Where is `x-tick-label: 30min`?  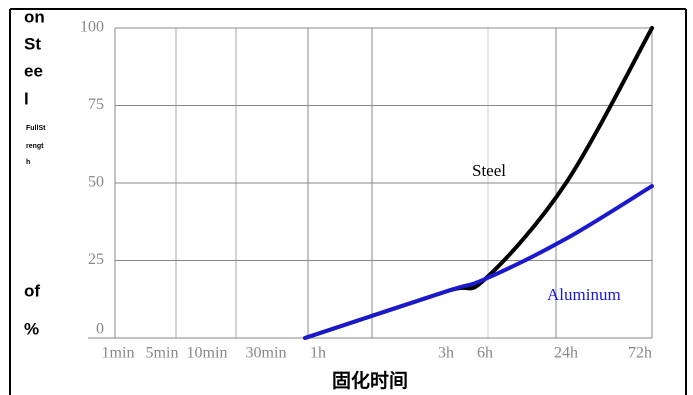
x-tick-label: 30min is located at coordinates (266, 353).